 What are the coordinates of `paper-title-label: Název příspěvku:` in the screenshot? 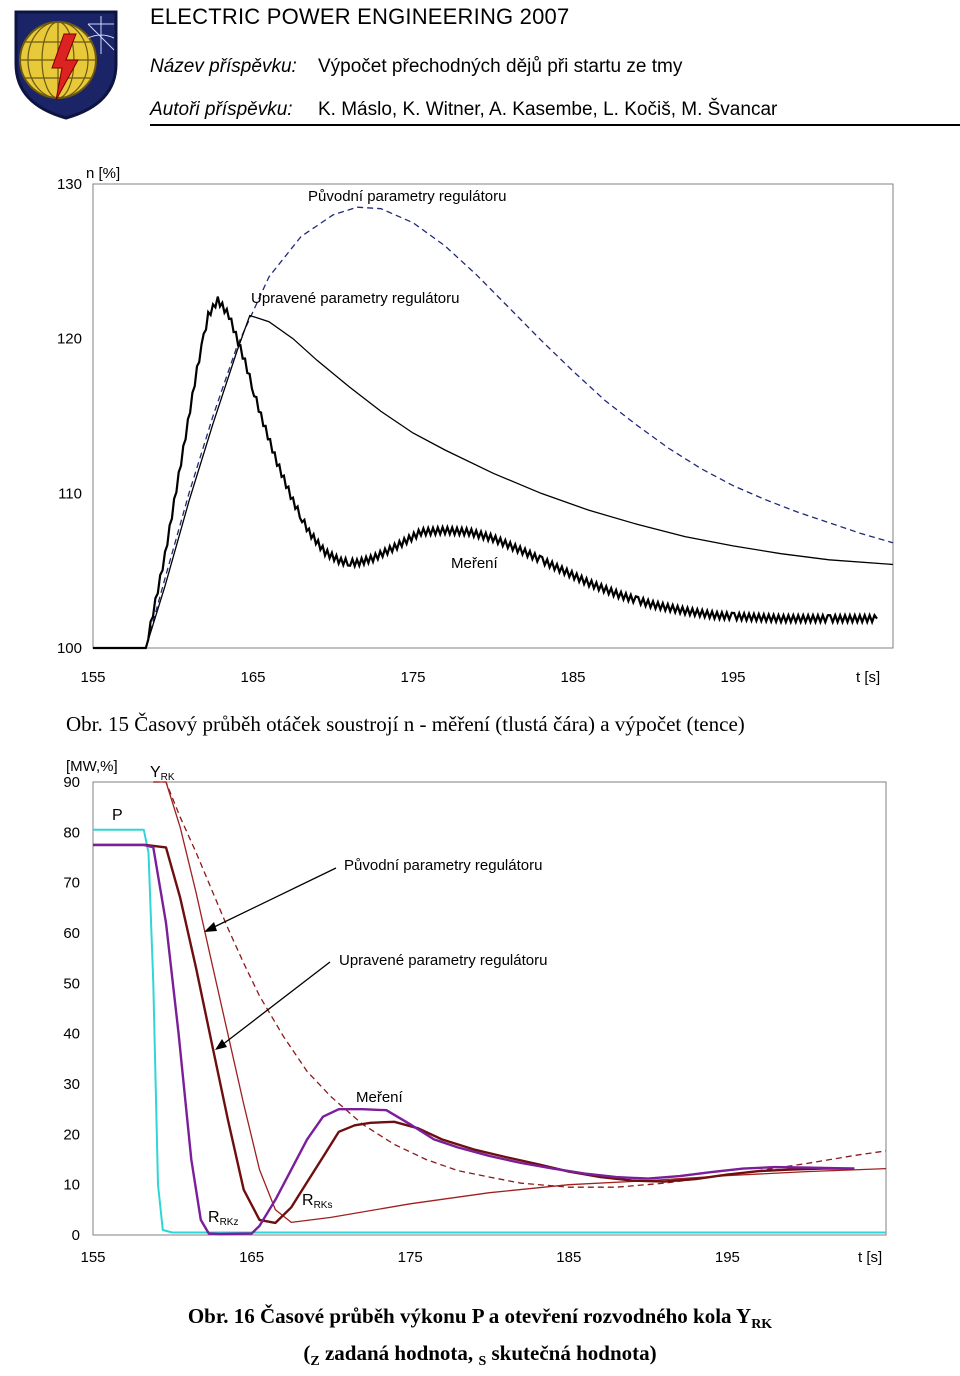 It's located at (223, 66).